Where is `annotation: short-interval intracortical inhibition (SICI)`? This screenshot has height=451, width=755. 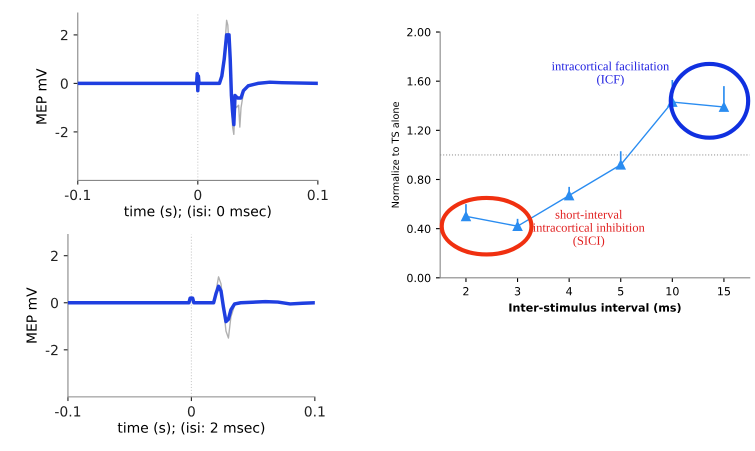
annotation: short-interval intracortical inhibition (SICI) is located at coordinates (588, 229).